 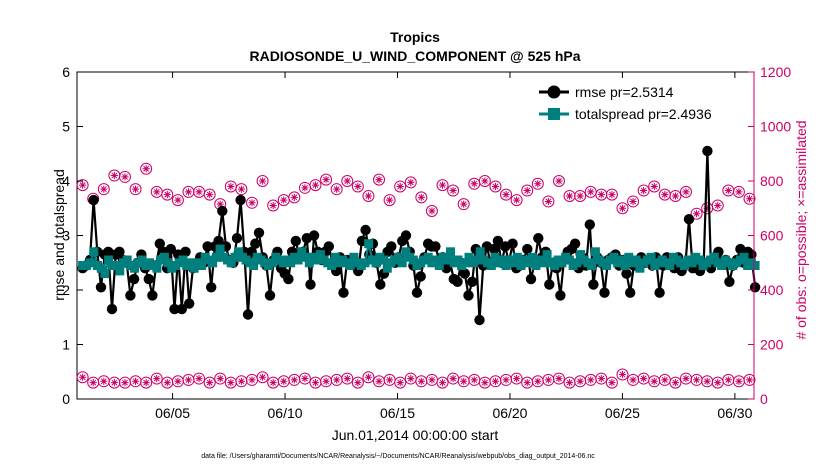 I want to click on chart-subtitle: RADIOSONDE_U_WIND_COMPONENT @ 525 hPa, so click(x=414, y=56).